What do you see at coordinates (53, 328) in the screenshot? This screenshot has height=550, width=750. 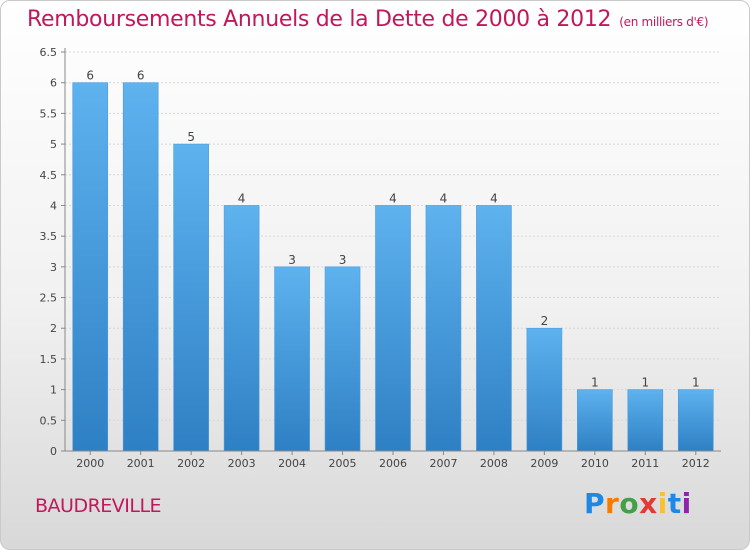 I see `y-tick-label: 2` at bounding box center [53, 328].